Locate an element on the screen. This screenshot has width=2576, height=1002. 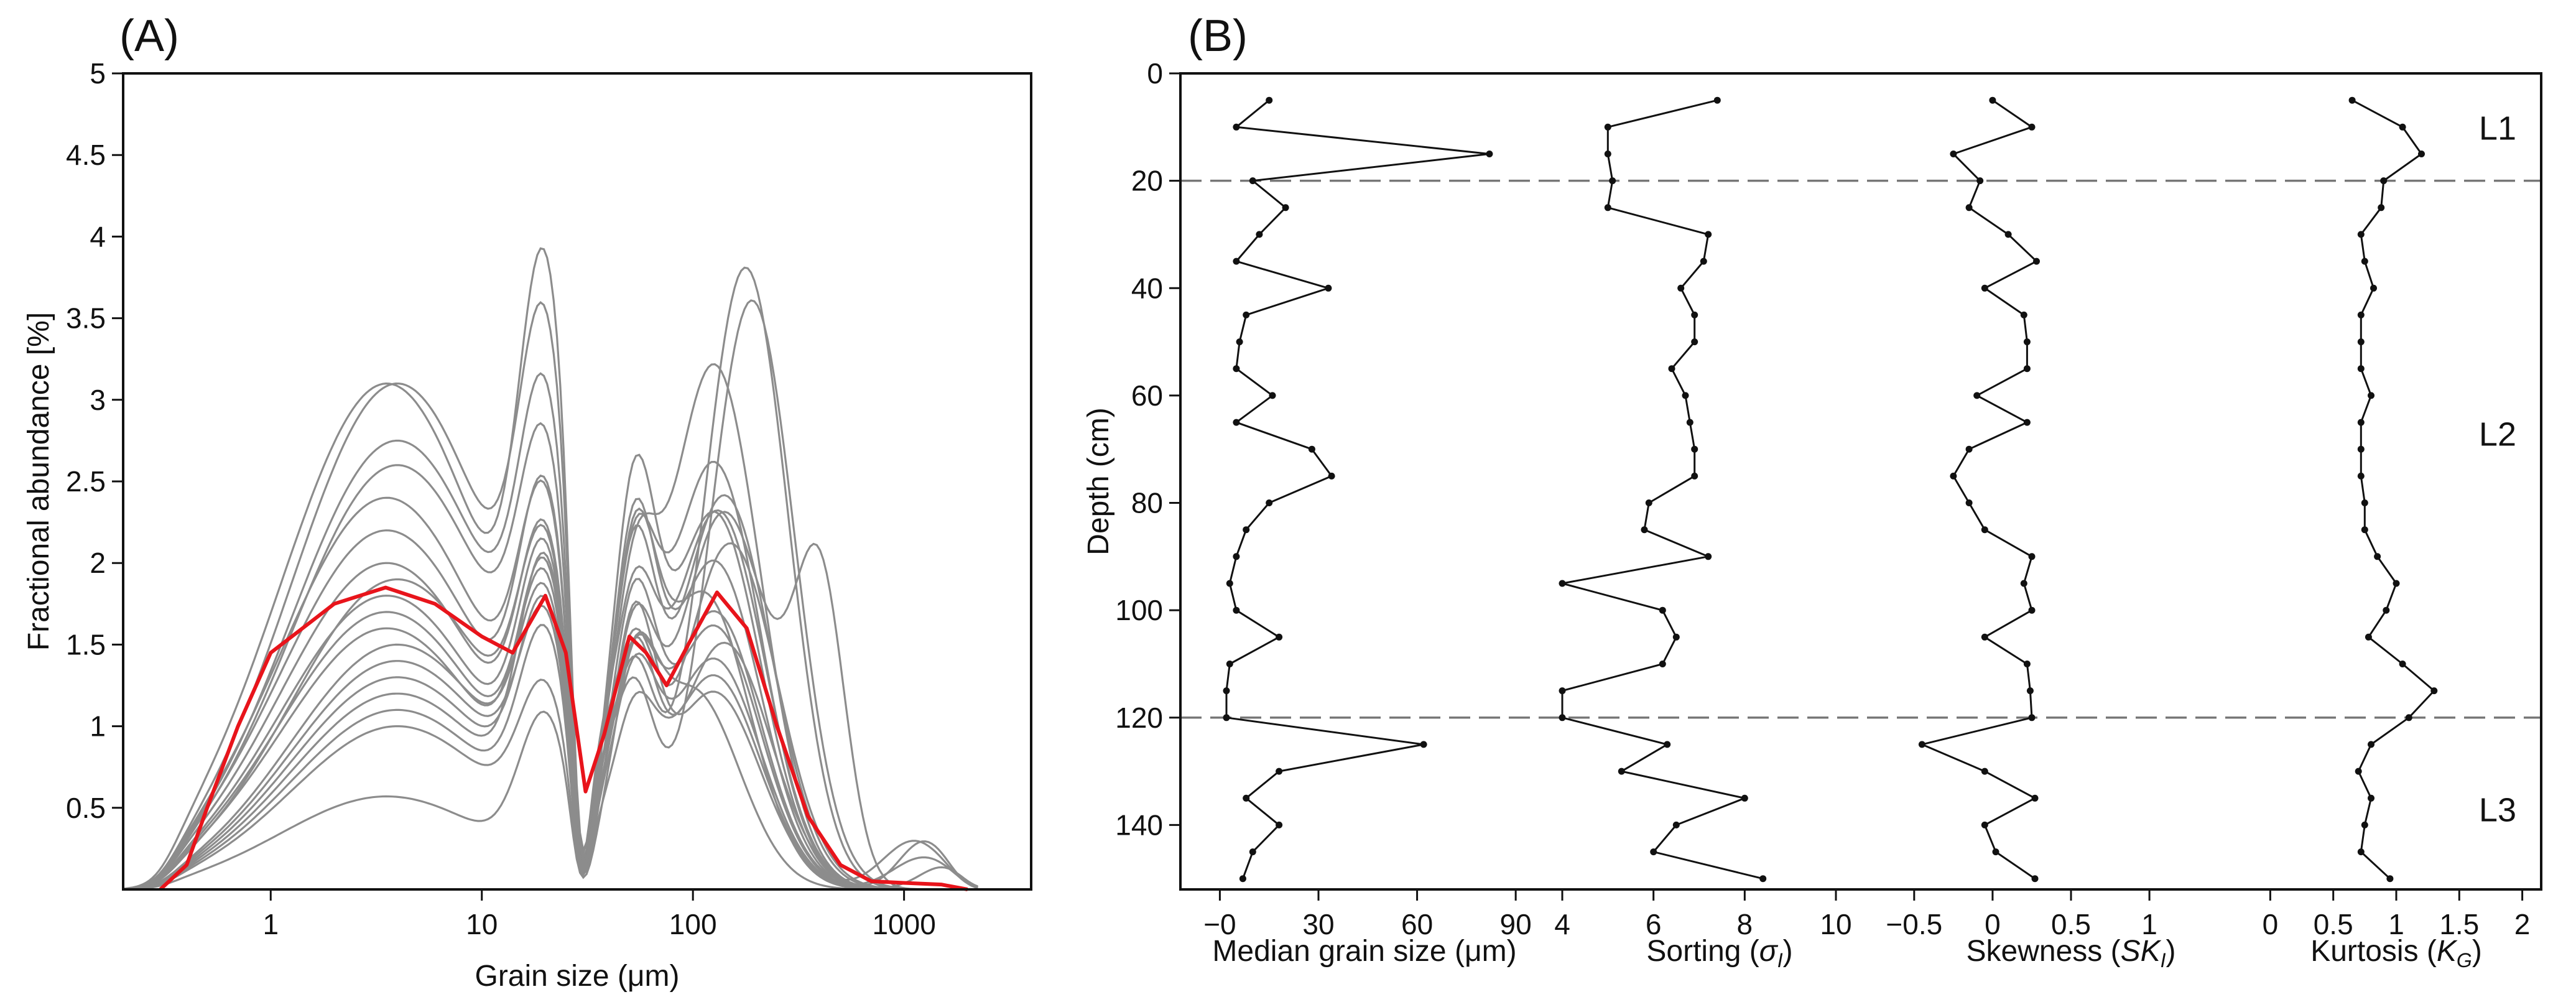
skewness-axis-title-text: Skewness ( is located at coordinates (2044, 951).